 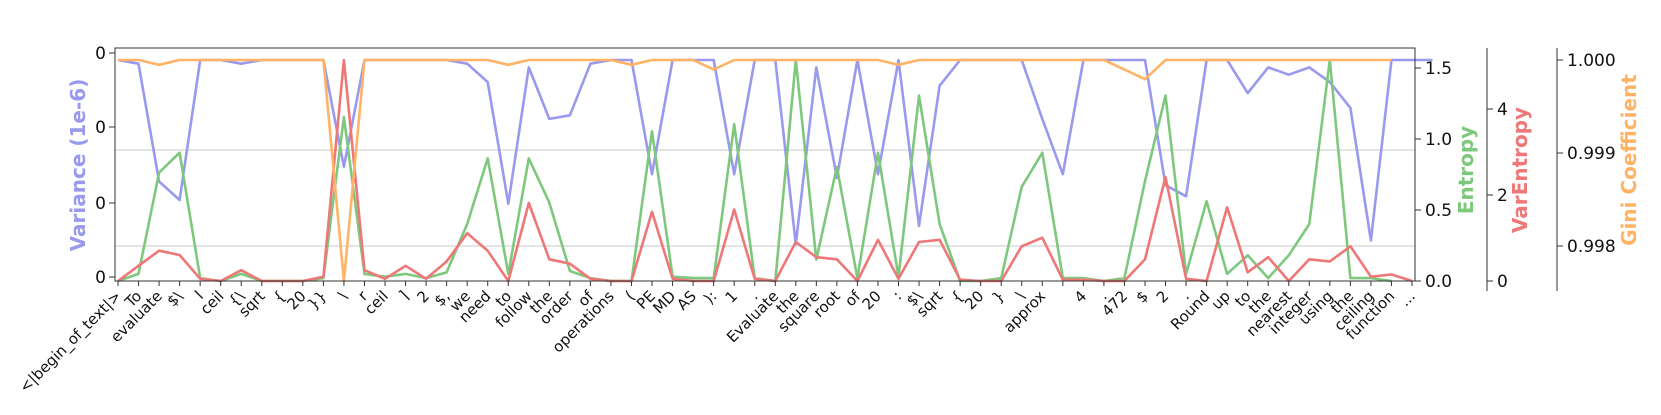 What do you see at coordinates (1190, 310) in the screenshot?
I see `x-tick-label: Round` at bounding box center [1190, 310].